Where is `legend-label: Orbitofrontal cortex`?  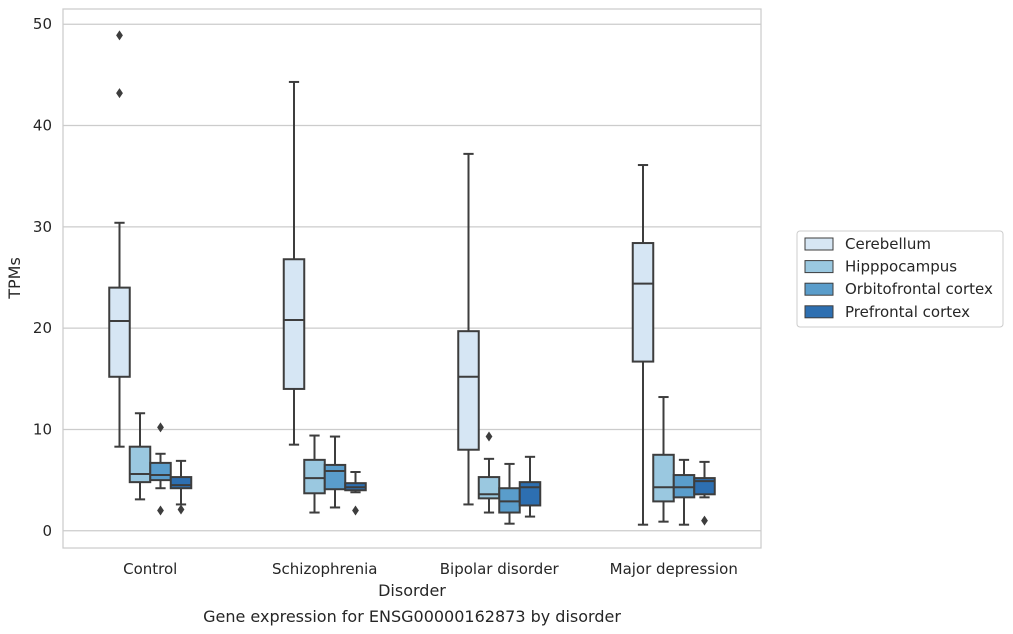 legend-label: Orbitofrontal cortex is located at coordinates (919, 289).